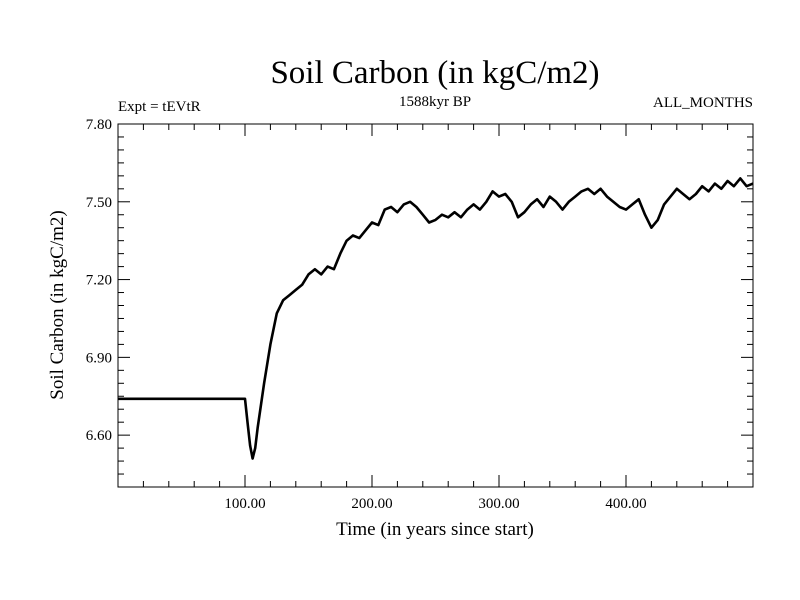  Describe the element at coordinates (99, 358) in the screenshot. I see `y-tick-label: 6.90` at that location.